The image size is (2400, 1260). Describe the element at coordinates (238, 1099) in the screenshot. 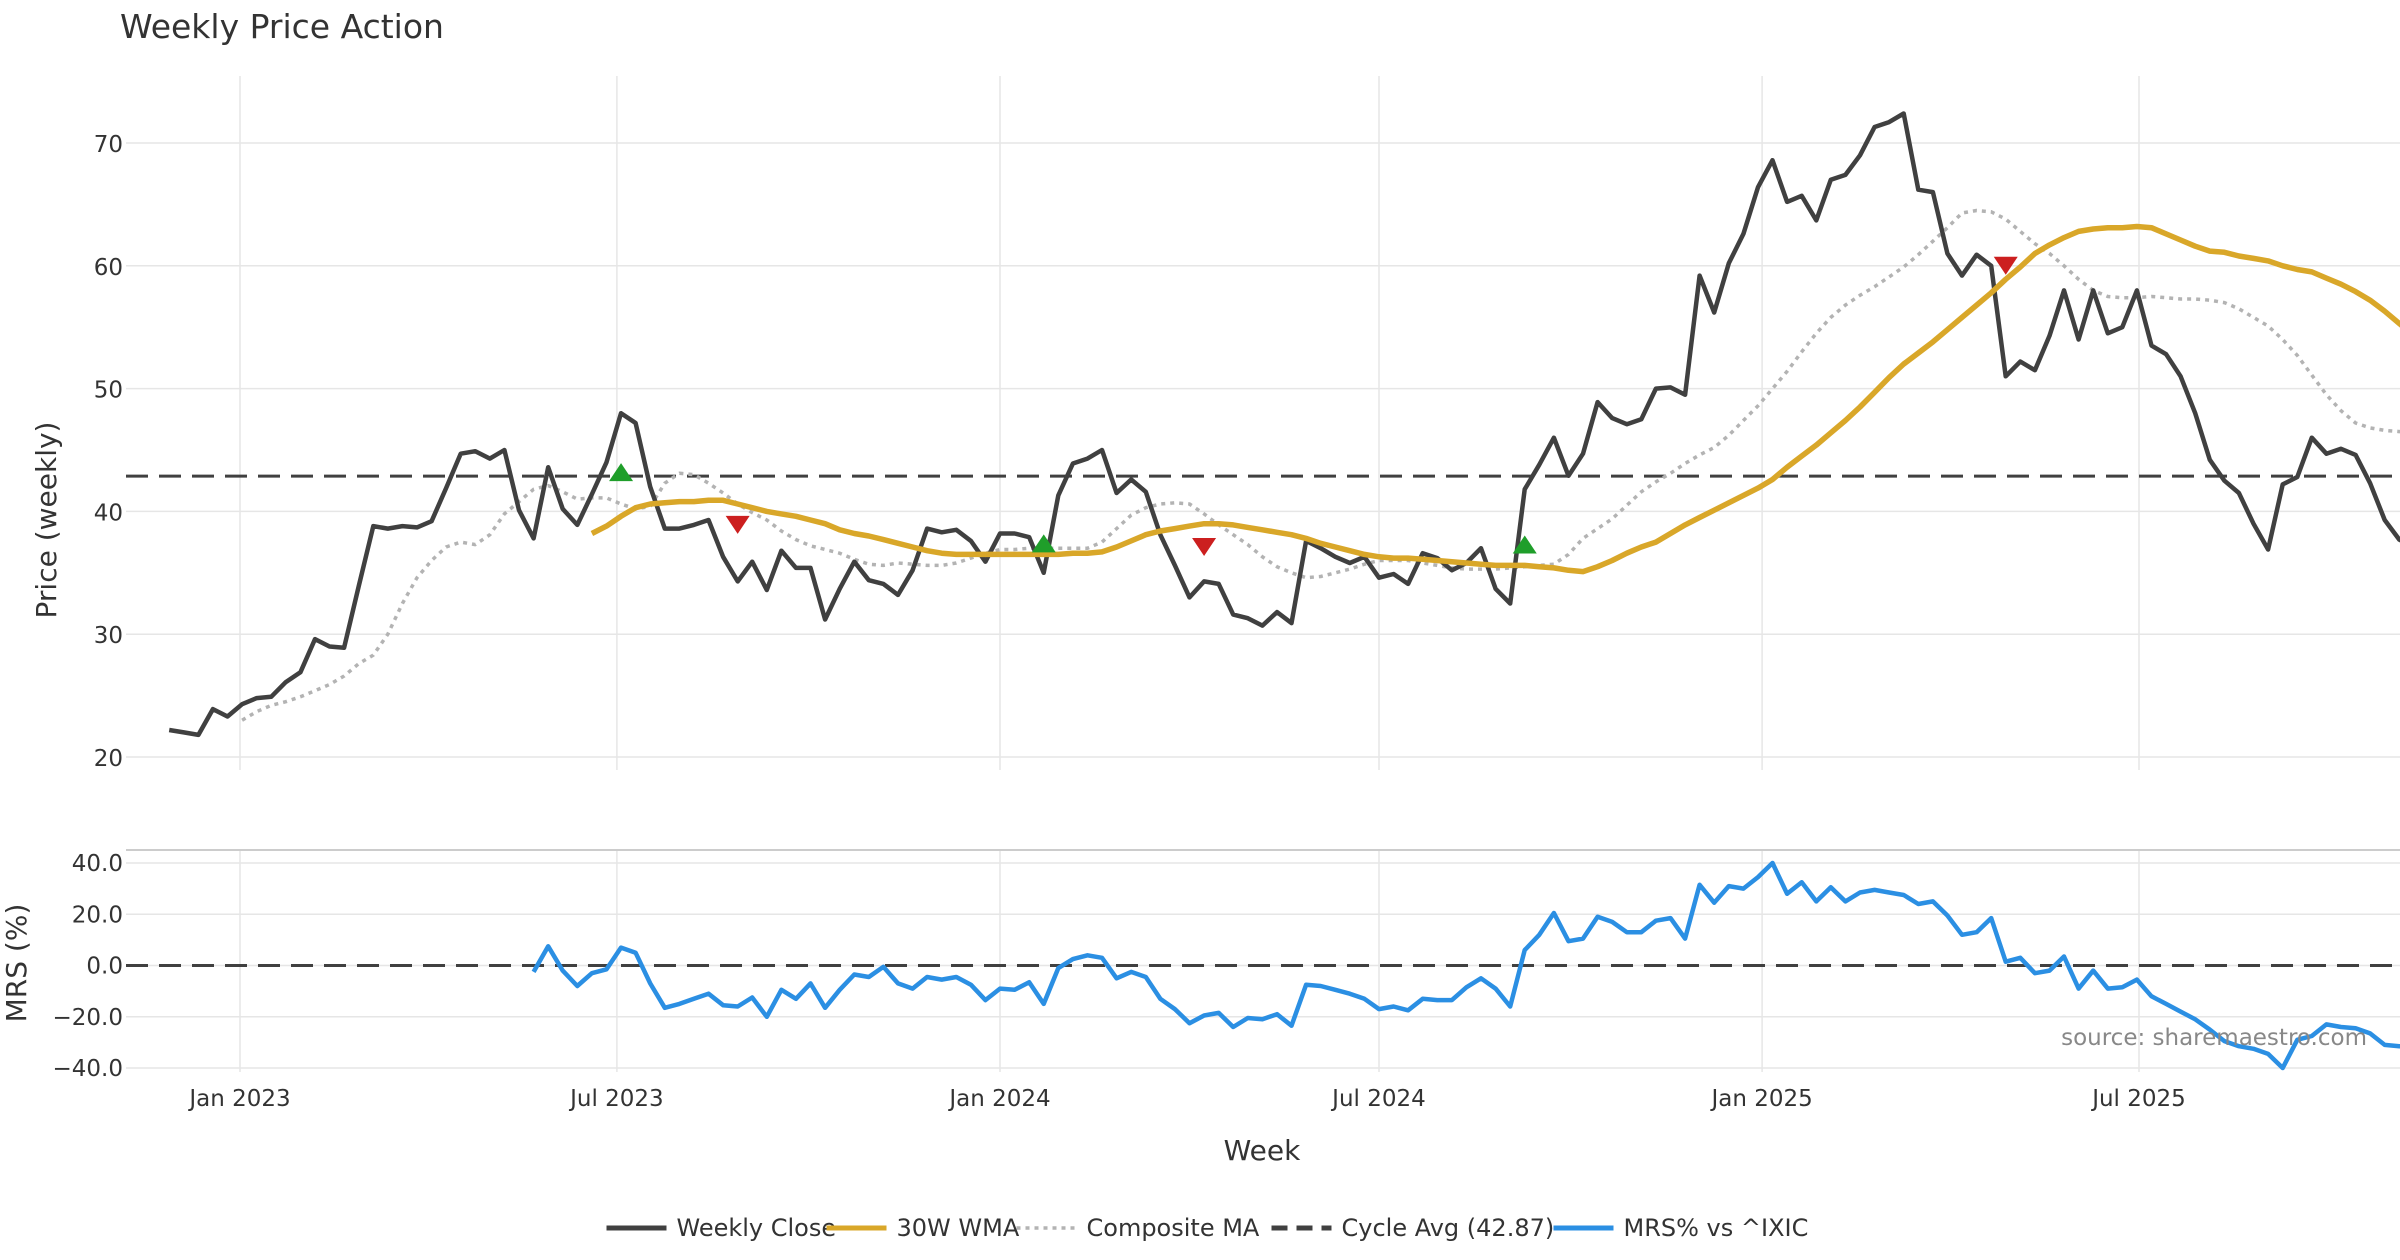

I see `x-tick-label: Jan 2023` at that location.